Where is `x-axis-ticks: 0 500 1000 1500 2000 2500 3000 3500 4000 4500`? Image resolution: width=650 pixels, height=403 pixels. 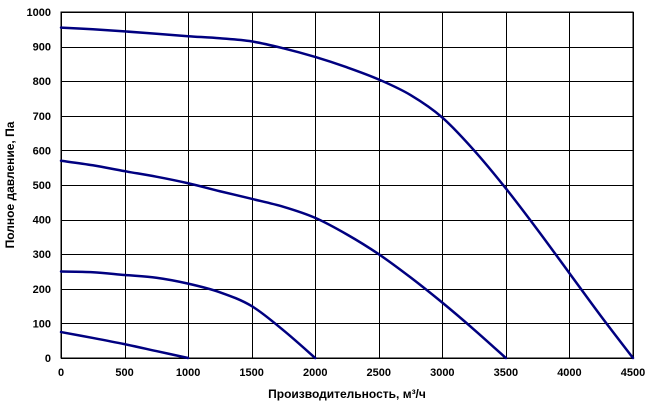 x-axis-ticks: 0 500 1000 1500 2000 2500 3000 3500 4000 4500 is located at coordinates (351, 373).